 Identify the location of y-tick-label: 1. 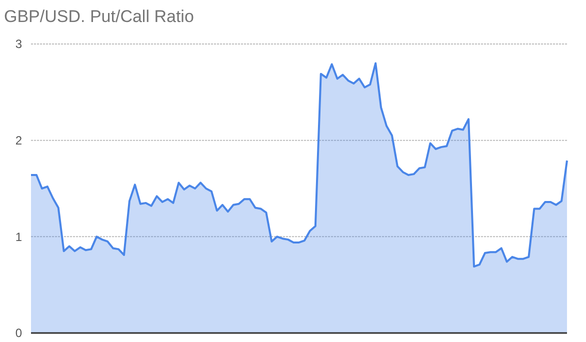
(18, 237).